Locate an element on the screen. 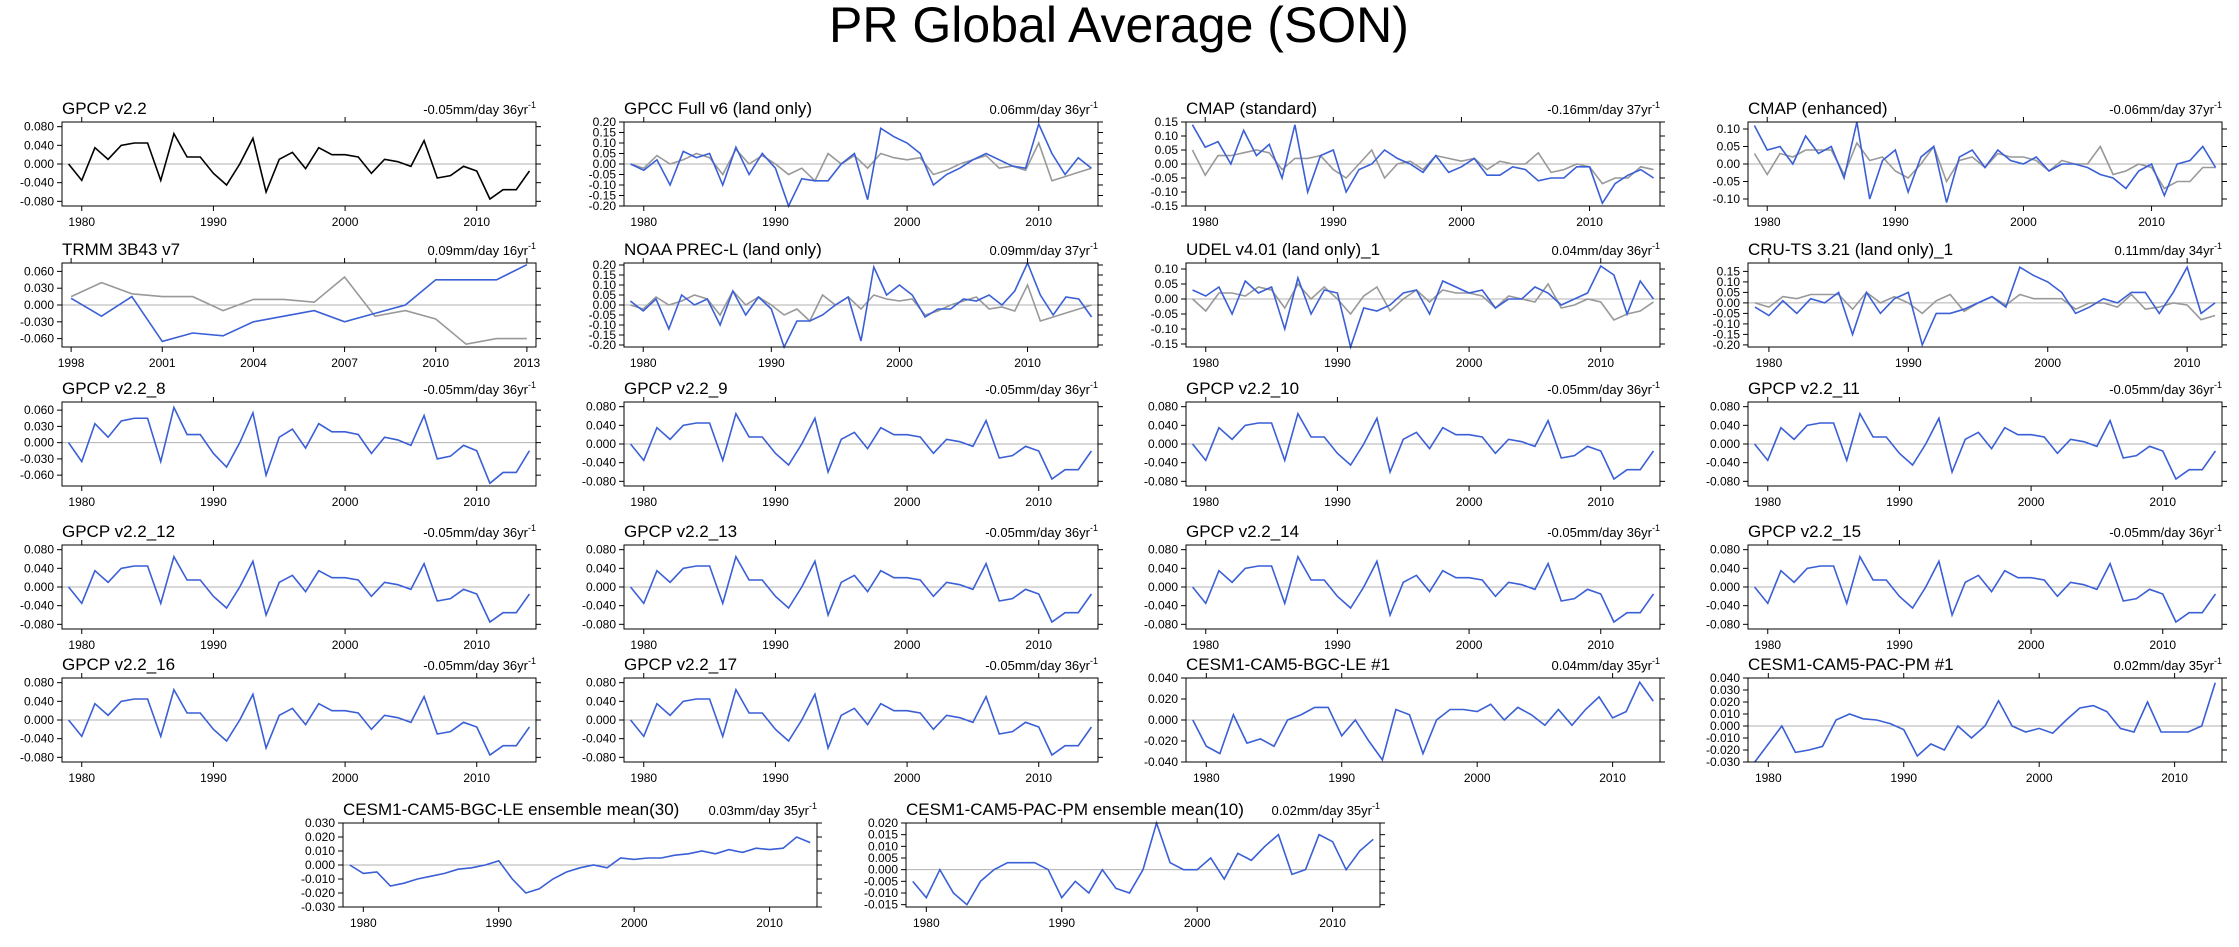 This screenshot has height=947, width=2239. panel-trend: 0.09mm/day 16yr-1 is located at coordinates (482, 249).